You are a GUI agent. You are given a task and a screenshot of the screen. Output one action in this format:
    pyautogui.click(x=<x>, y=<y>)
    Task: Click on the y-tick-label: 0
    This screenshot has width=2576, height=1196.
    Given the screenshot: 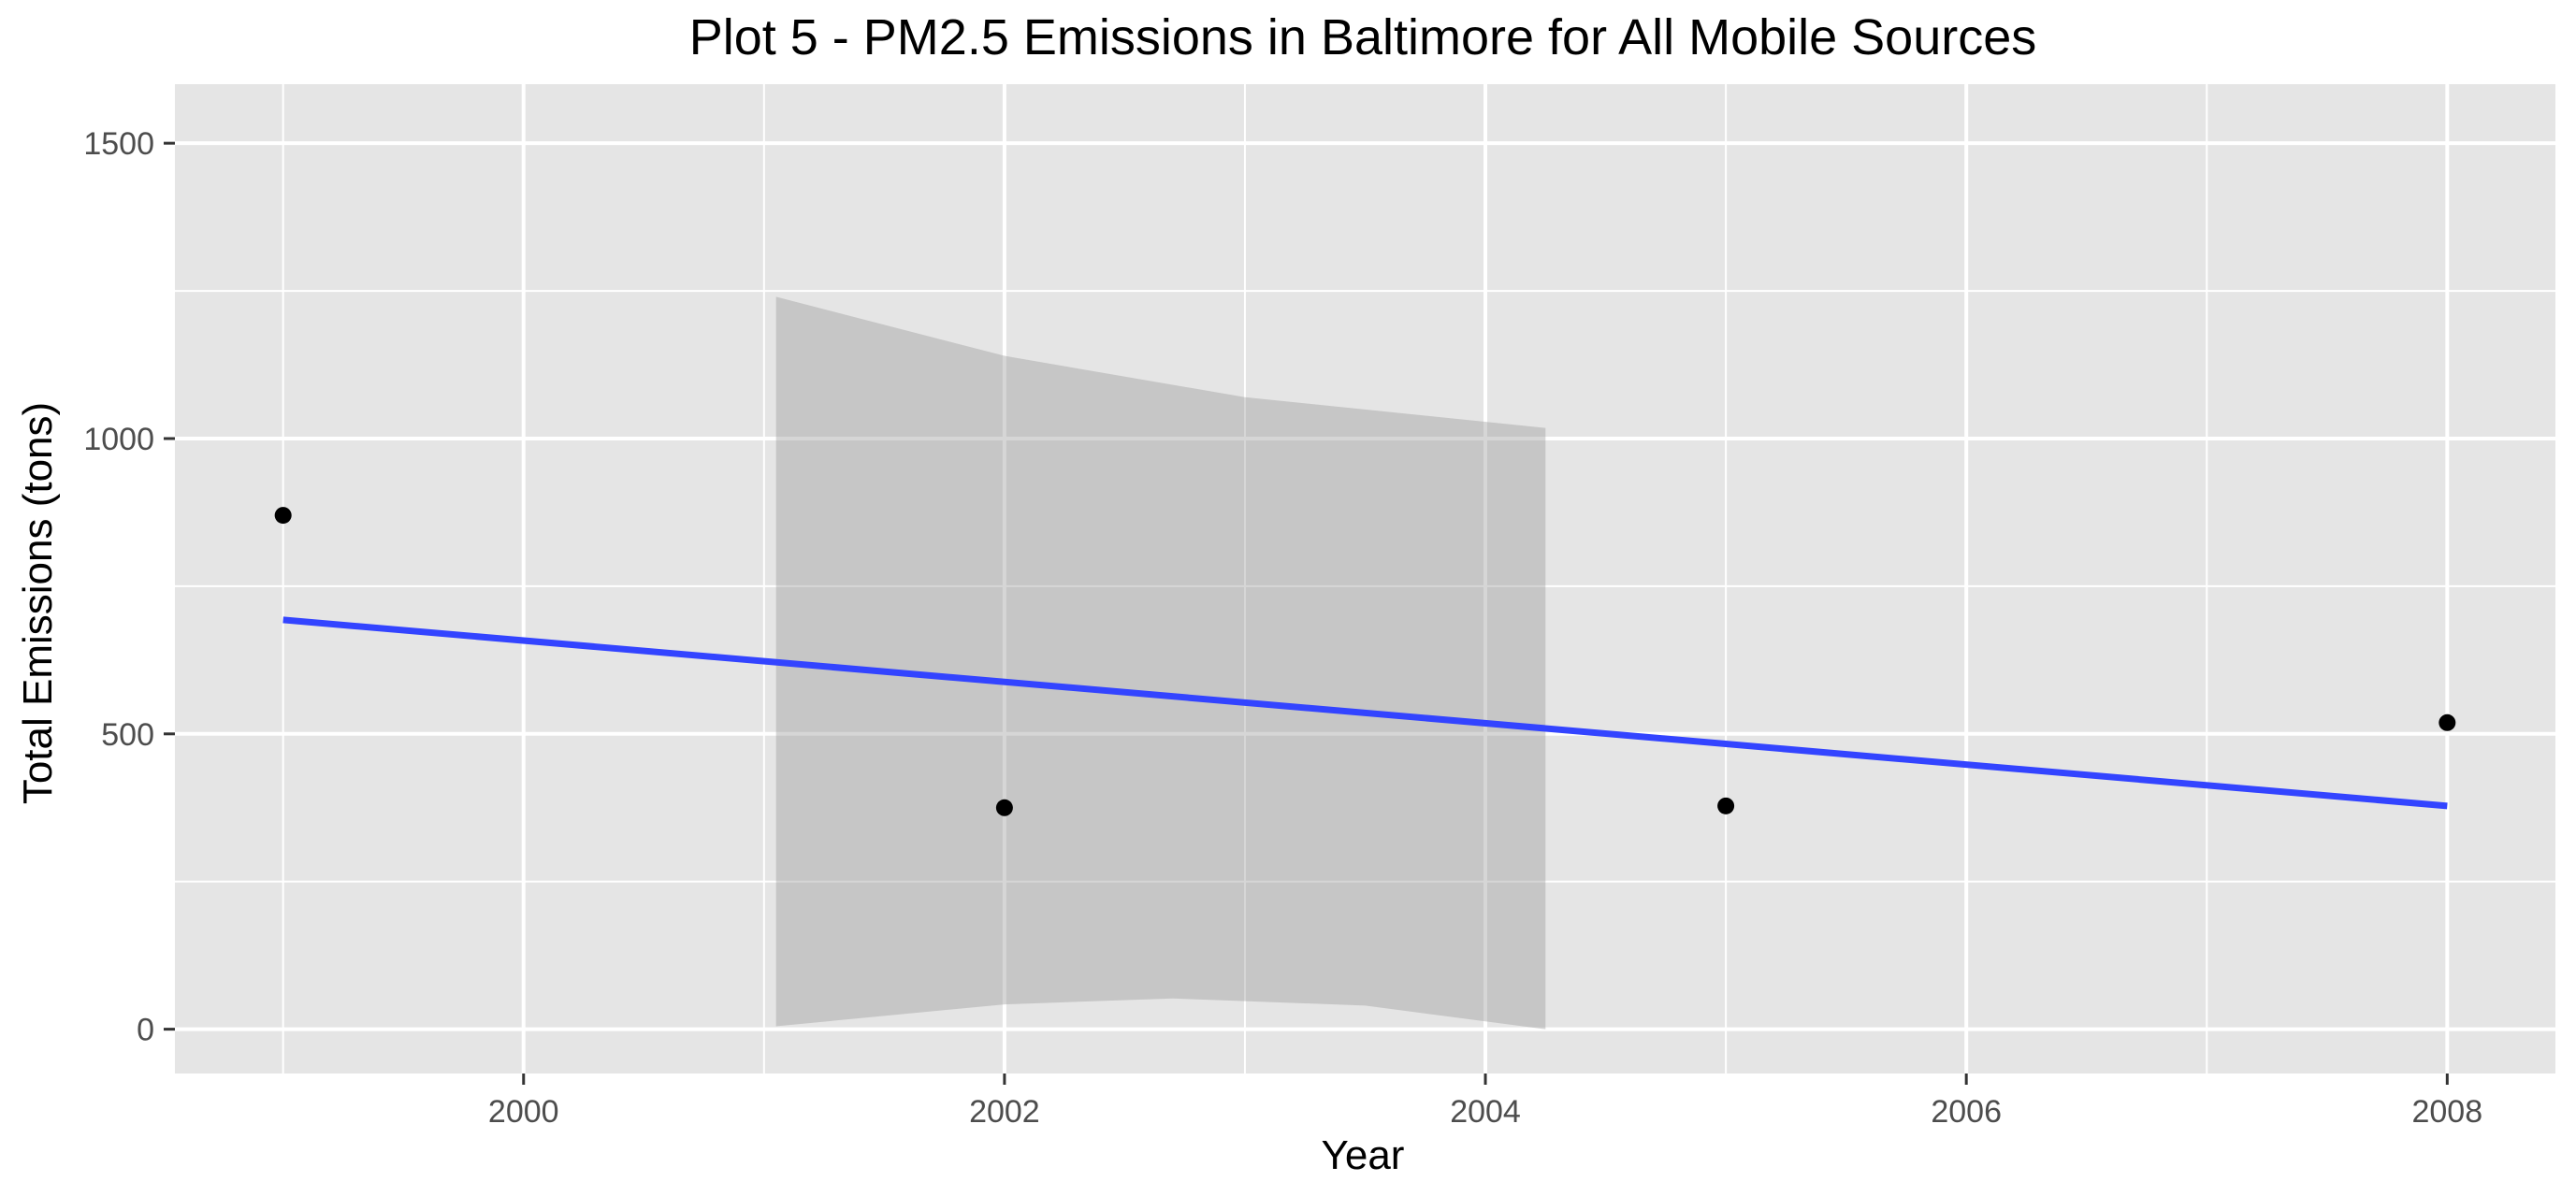 What is the action you would take?
    pyautogui.click(x=145, y=1030)
    